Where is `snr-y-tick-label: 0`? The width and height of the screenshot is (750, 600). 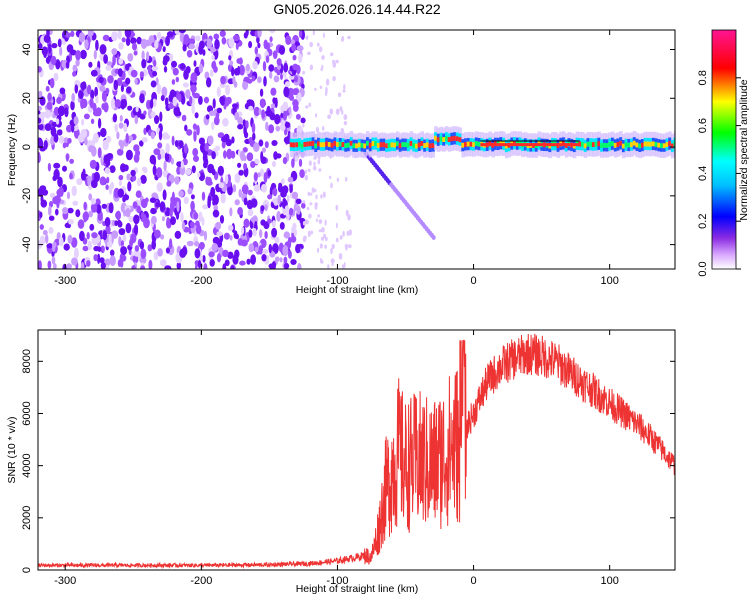 snr-y-tick-label: 0 is located at coordinates (27, 570).